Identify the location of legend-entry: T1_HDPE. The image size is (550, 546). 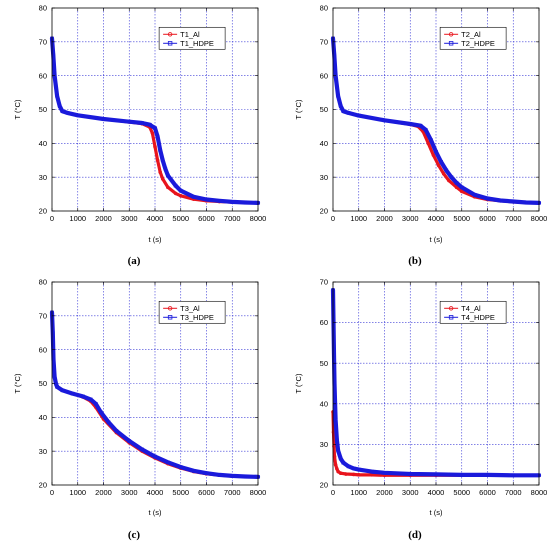
(197, 43).